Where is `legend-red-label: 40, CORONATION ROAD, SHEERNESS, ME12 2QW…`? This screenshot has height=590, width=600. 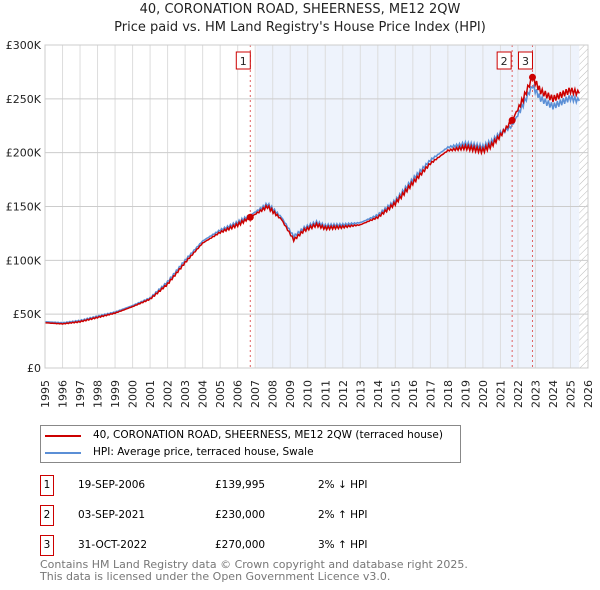
legend-red-label: 40, CORONATION ROAD, SHEERNESS, ME12 2QW… is located at coordinates (268, 435).